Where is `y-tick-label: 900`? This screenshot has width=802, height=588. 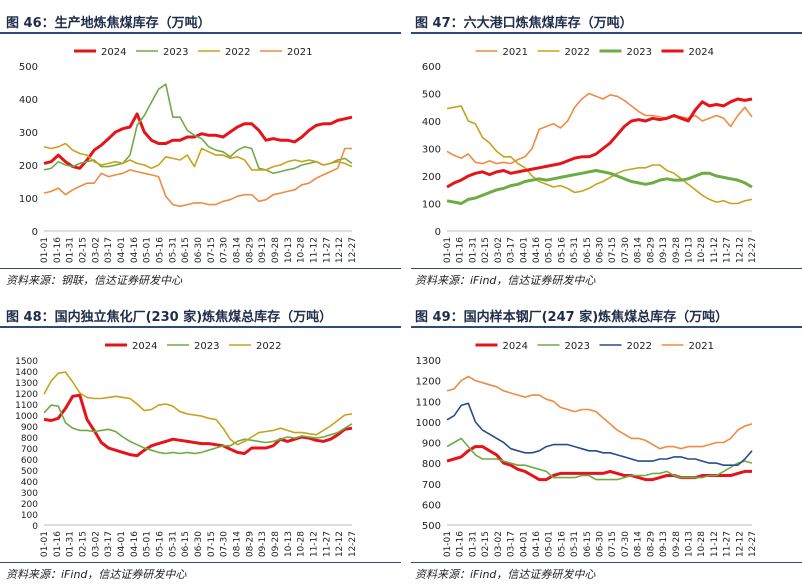 y-tick-label: 900 is located at coordinates (431, 444).